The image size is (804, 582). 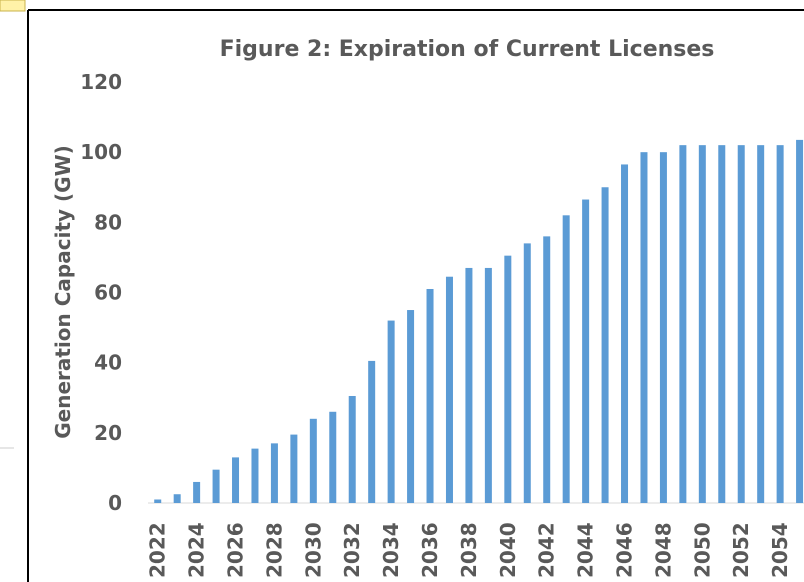 What do you see at coordinates (430, 550) in the screenshot?
I see `x-tick-label: 2036` at bounding box center [430, 550].